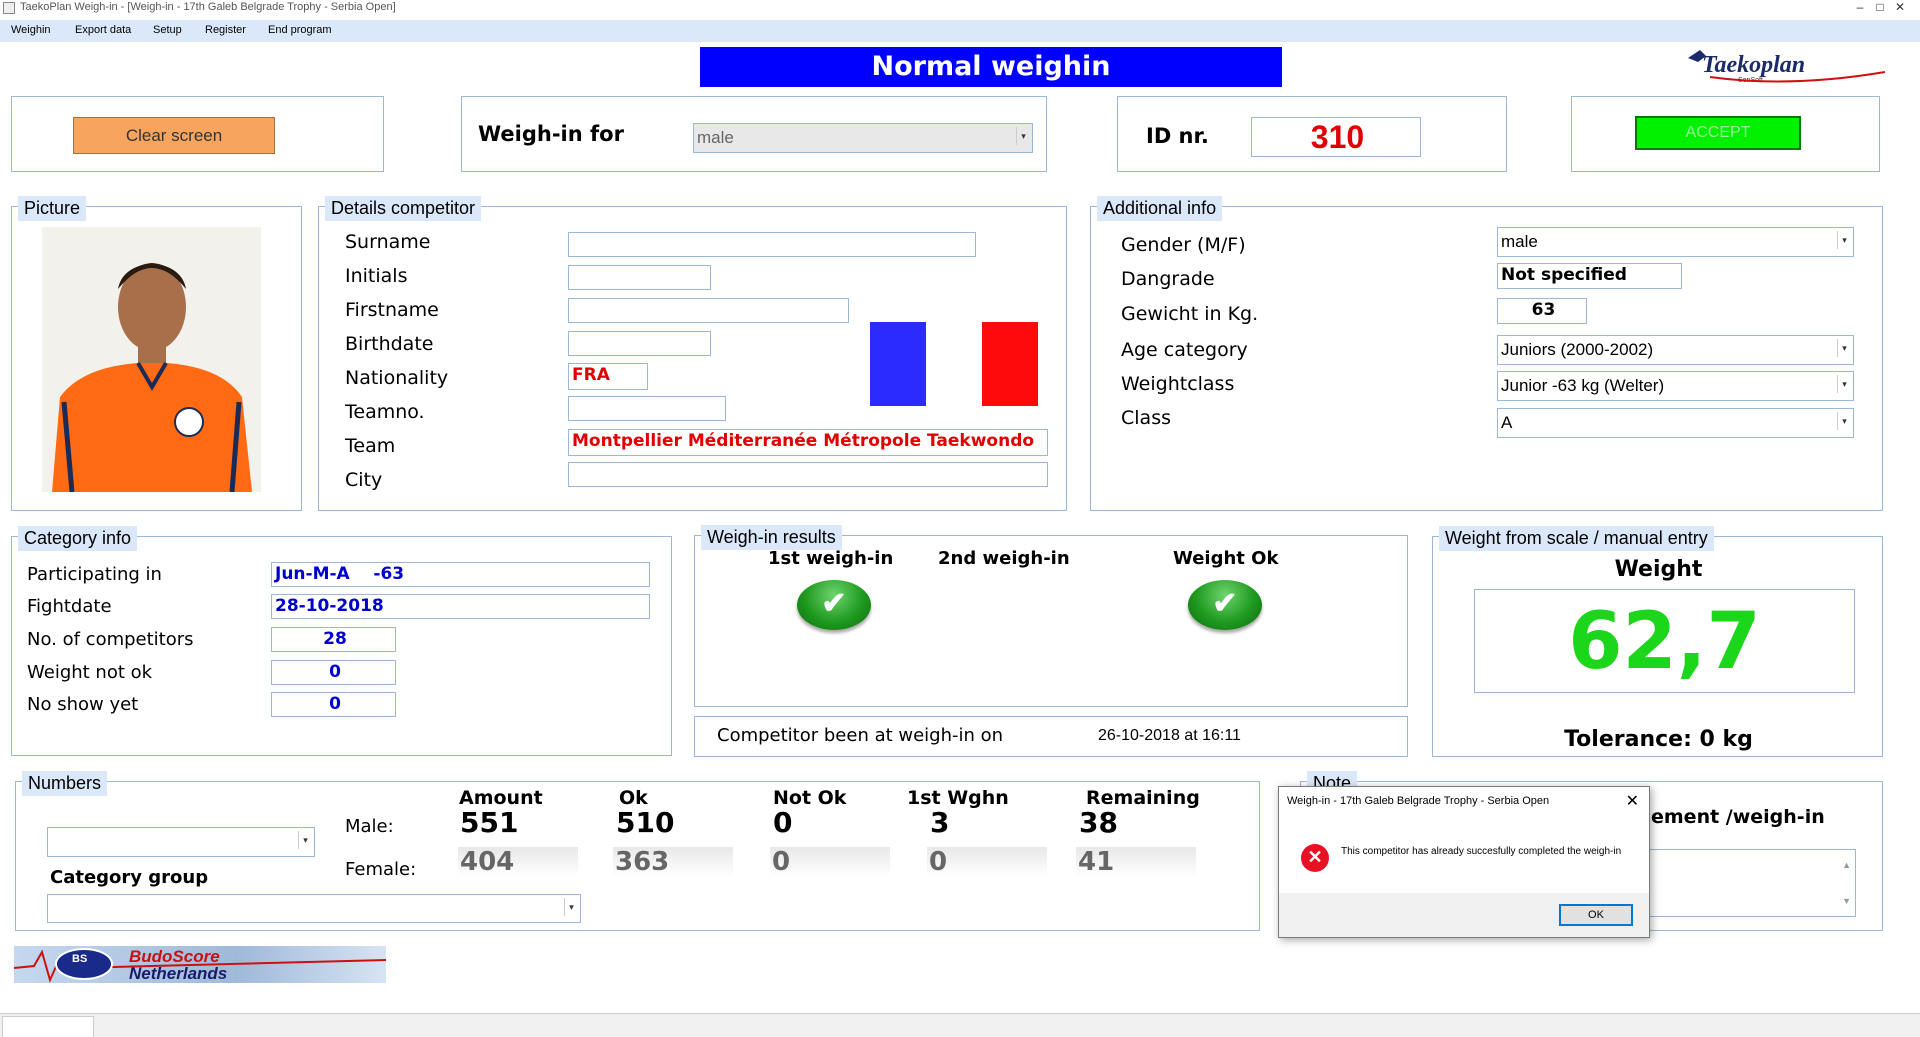 This screenshot has height=1037, width=1920. I want to click on fightdate-field: 28-10-2018, so click(460, 606).